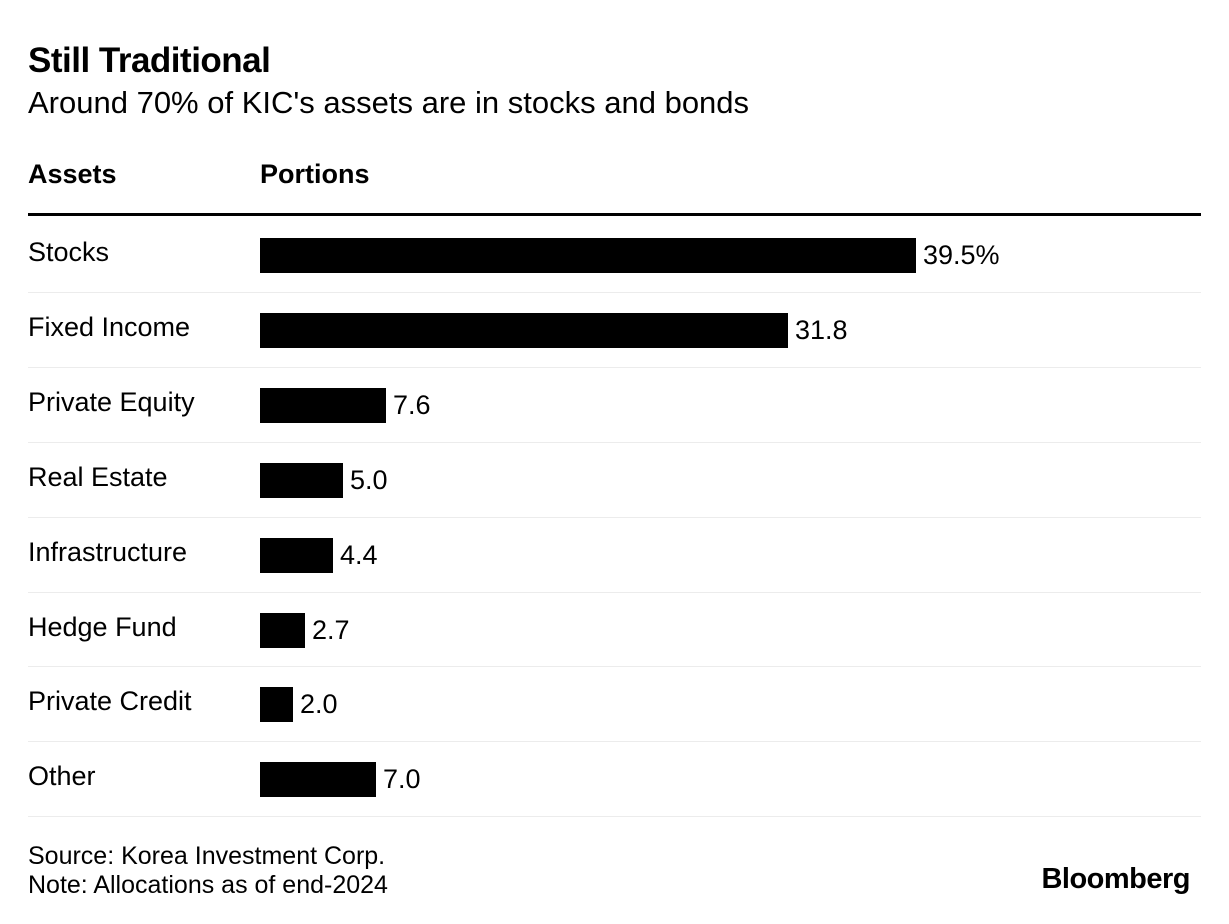  What do you see at coordinates (319, 704) in the screenshot?
I see `bar-value-label: 2.0` at bounding box center [319, 704].